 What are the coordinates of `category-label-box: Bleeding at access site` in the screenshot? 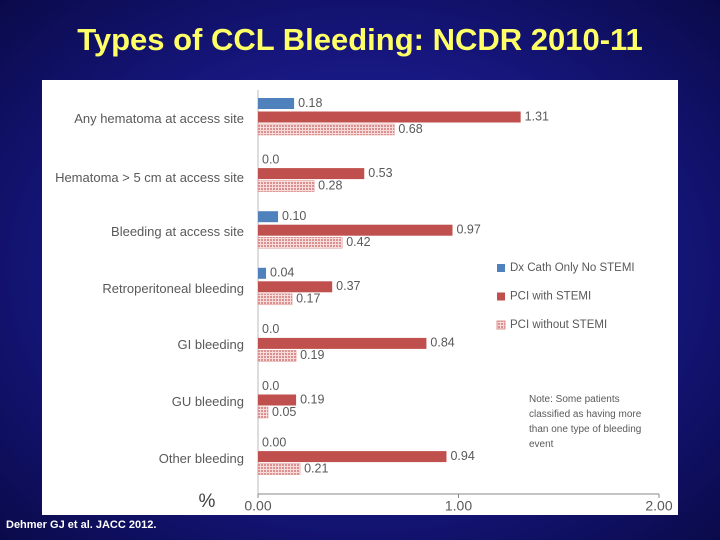 It's located at (177, 232).